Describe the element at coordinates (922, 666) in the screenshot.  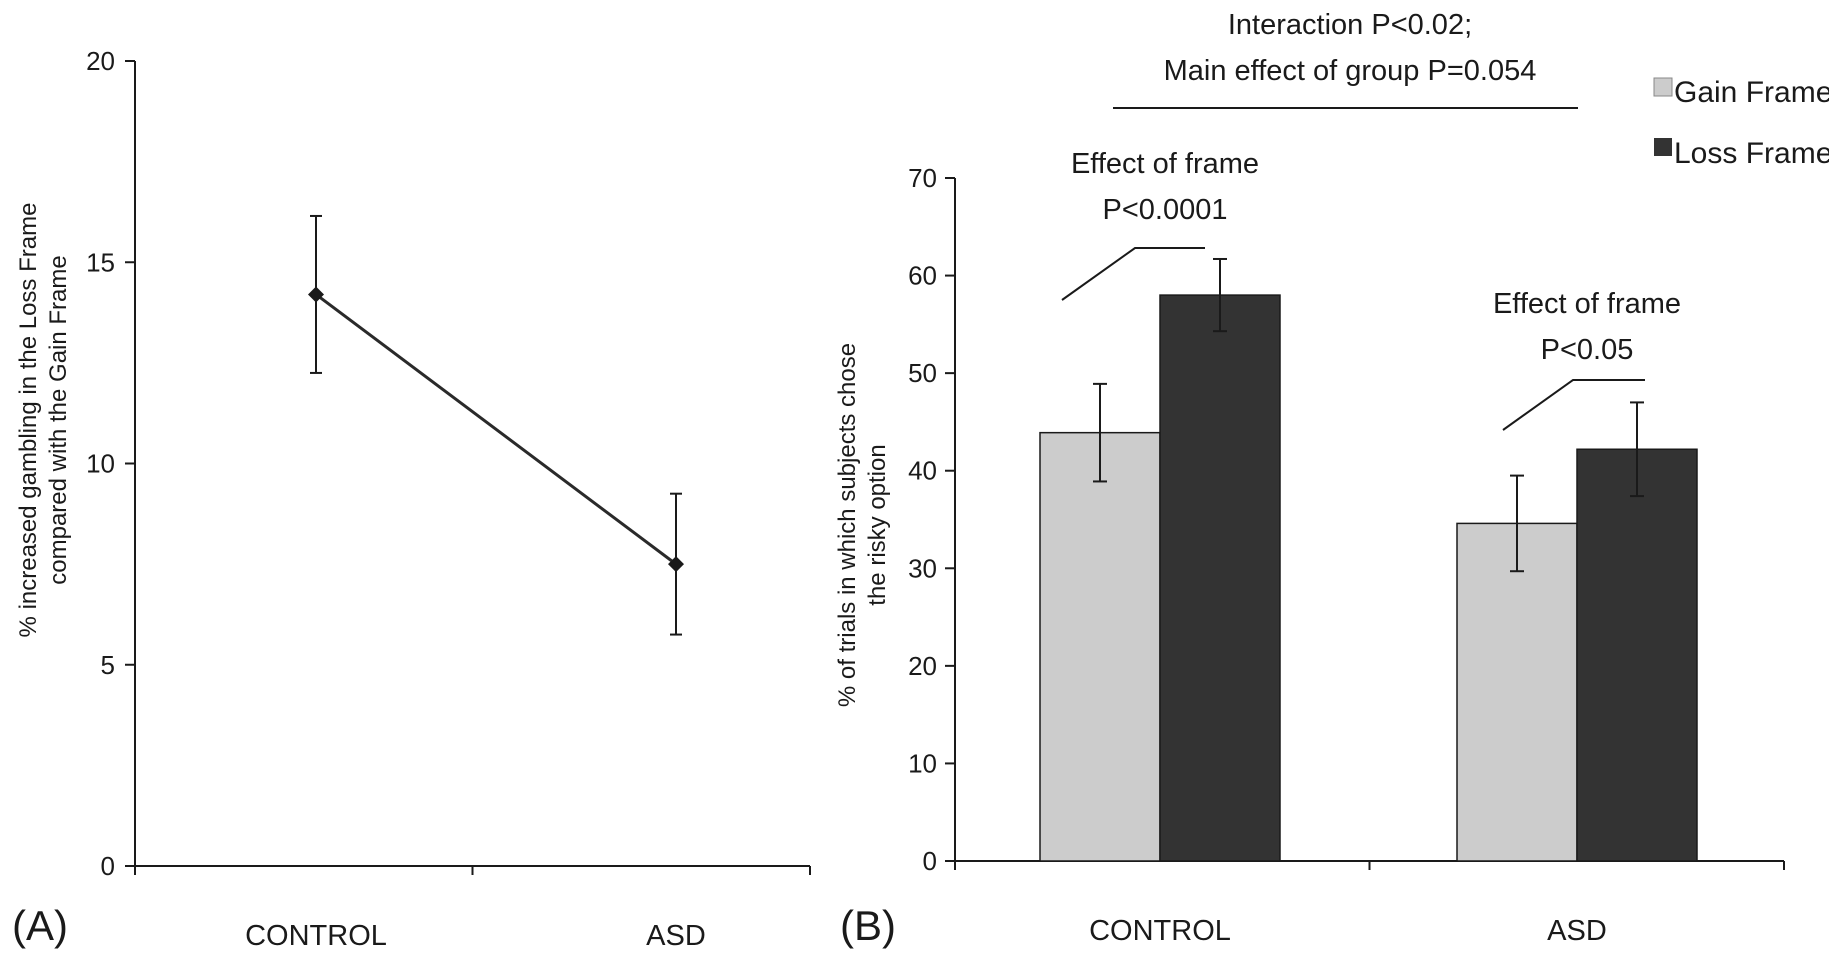
I see `panel-b-y-tick-label-20: 20` at that location.